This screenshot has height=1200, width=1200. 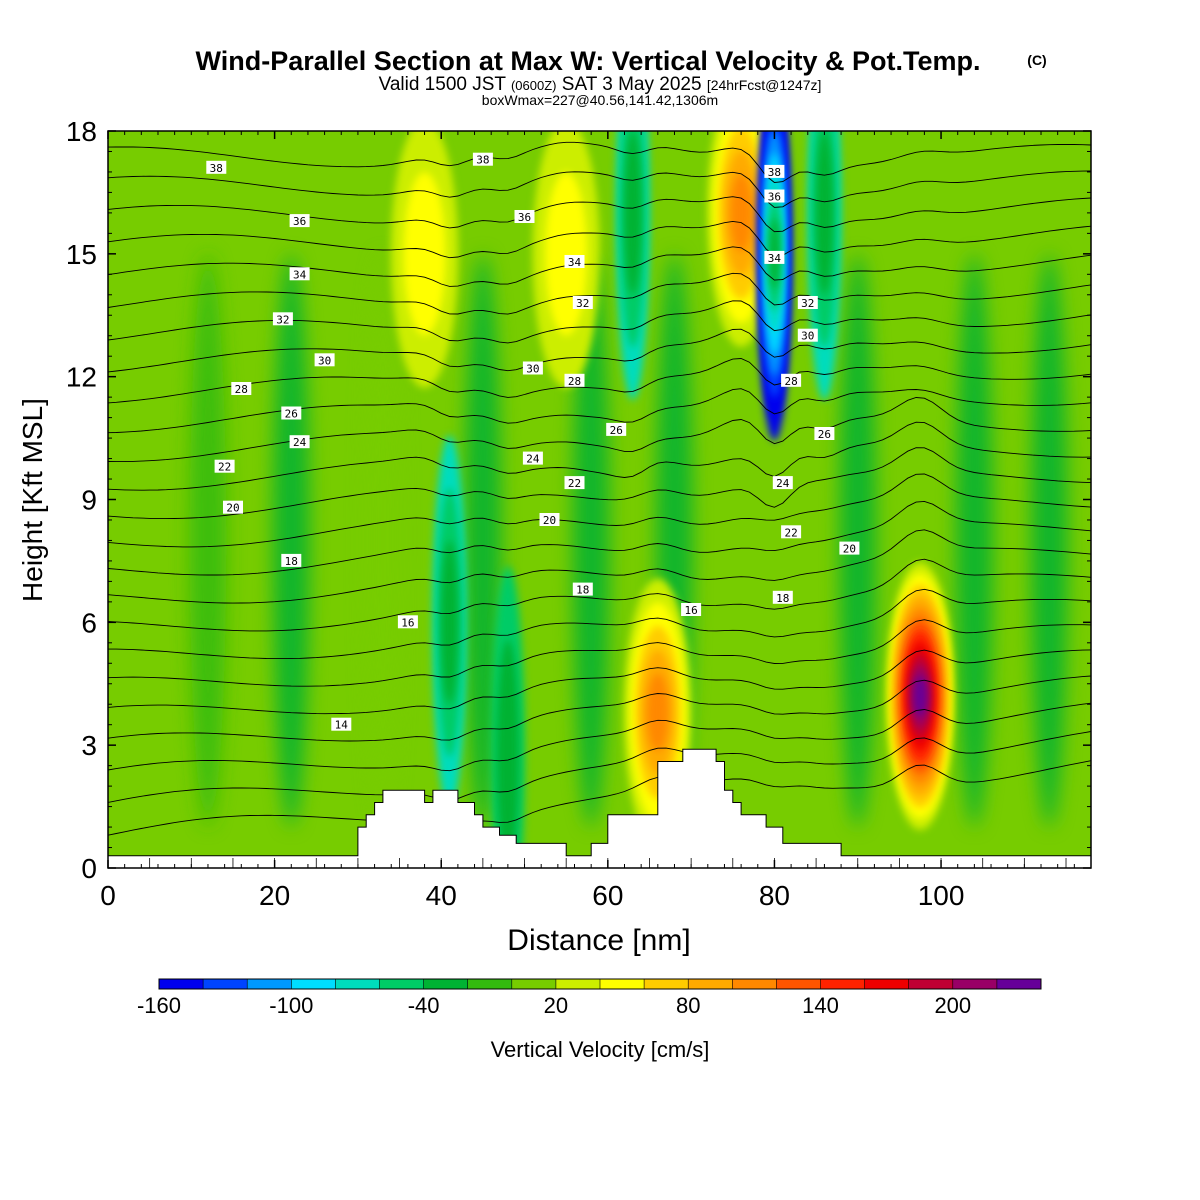 I want to click on isotherm-label-text: 20, so click(x=549, y=520).